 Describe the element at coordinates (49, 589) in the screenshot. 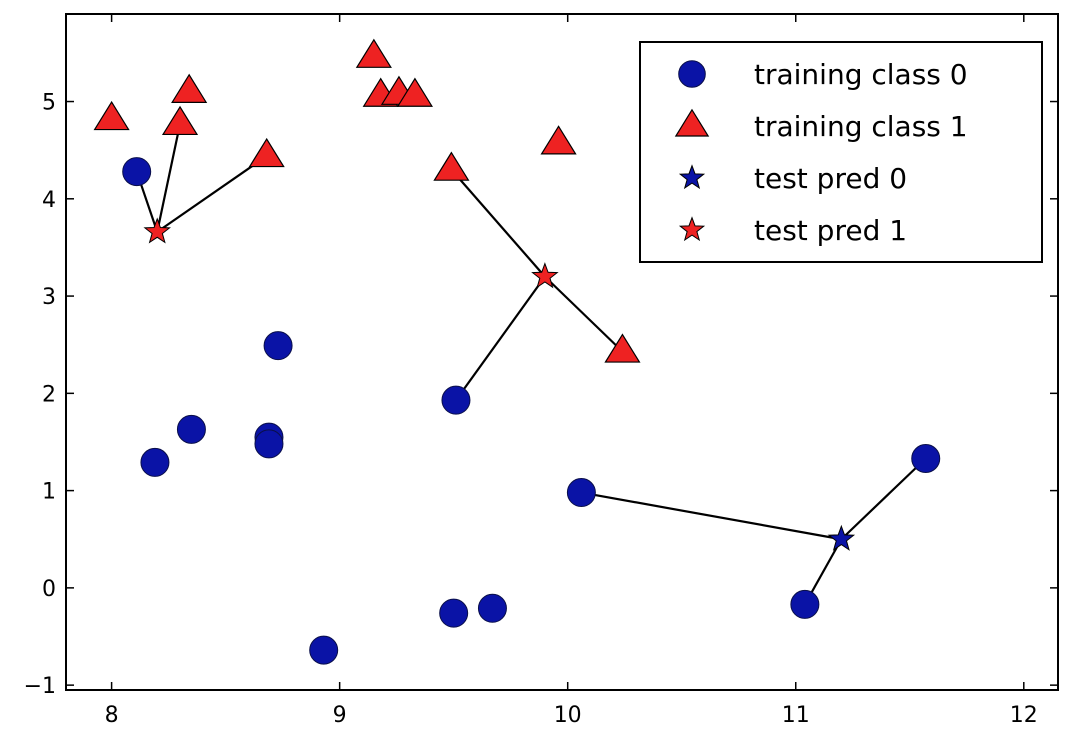

I see `y-tick-label: 0` at that location.